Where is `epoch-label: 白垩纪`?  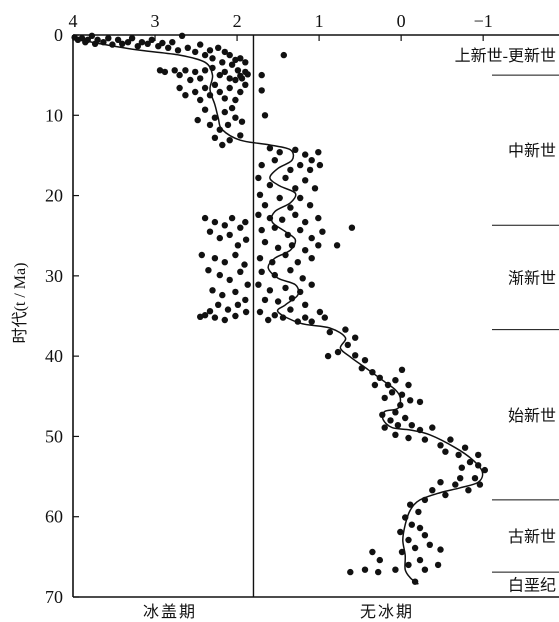
epoch-label: 白垩纪 is located at coordinates (532, 586).